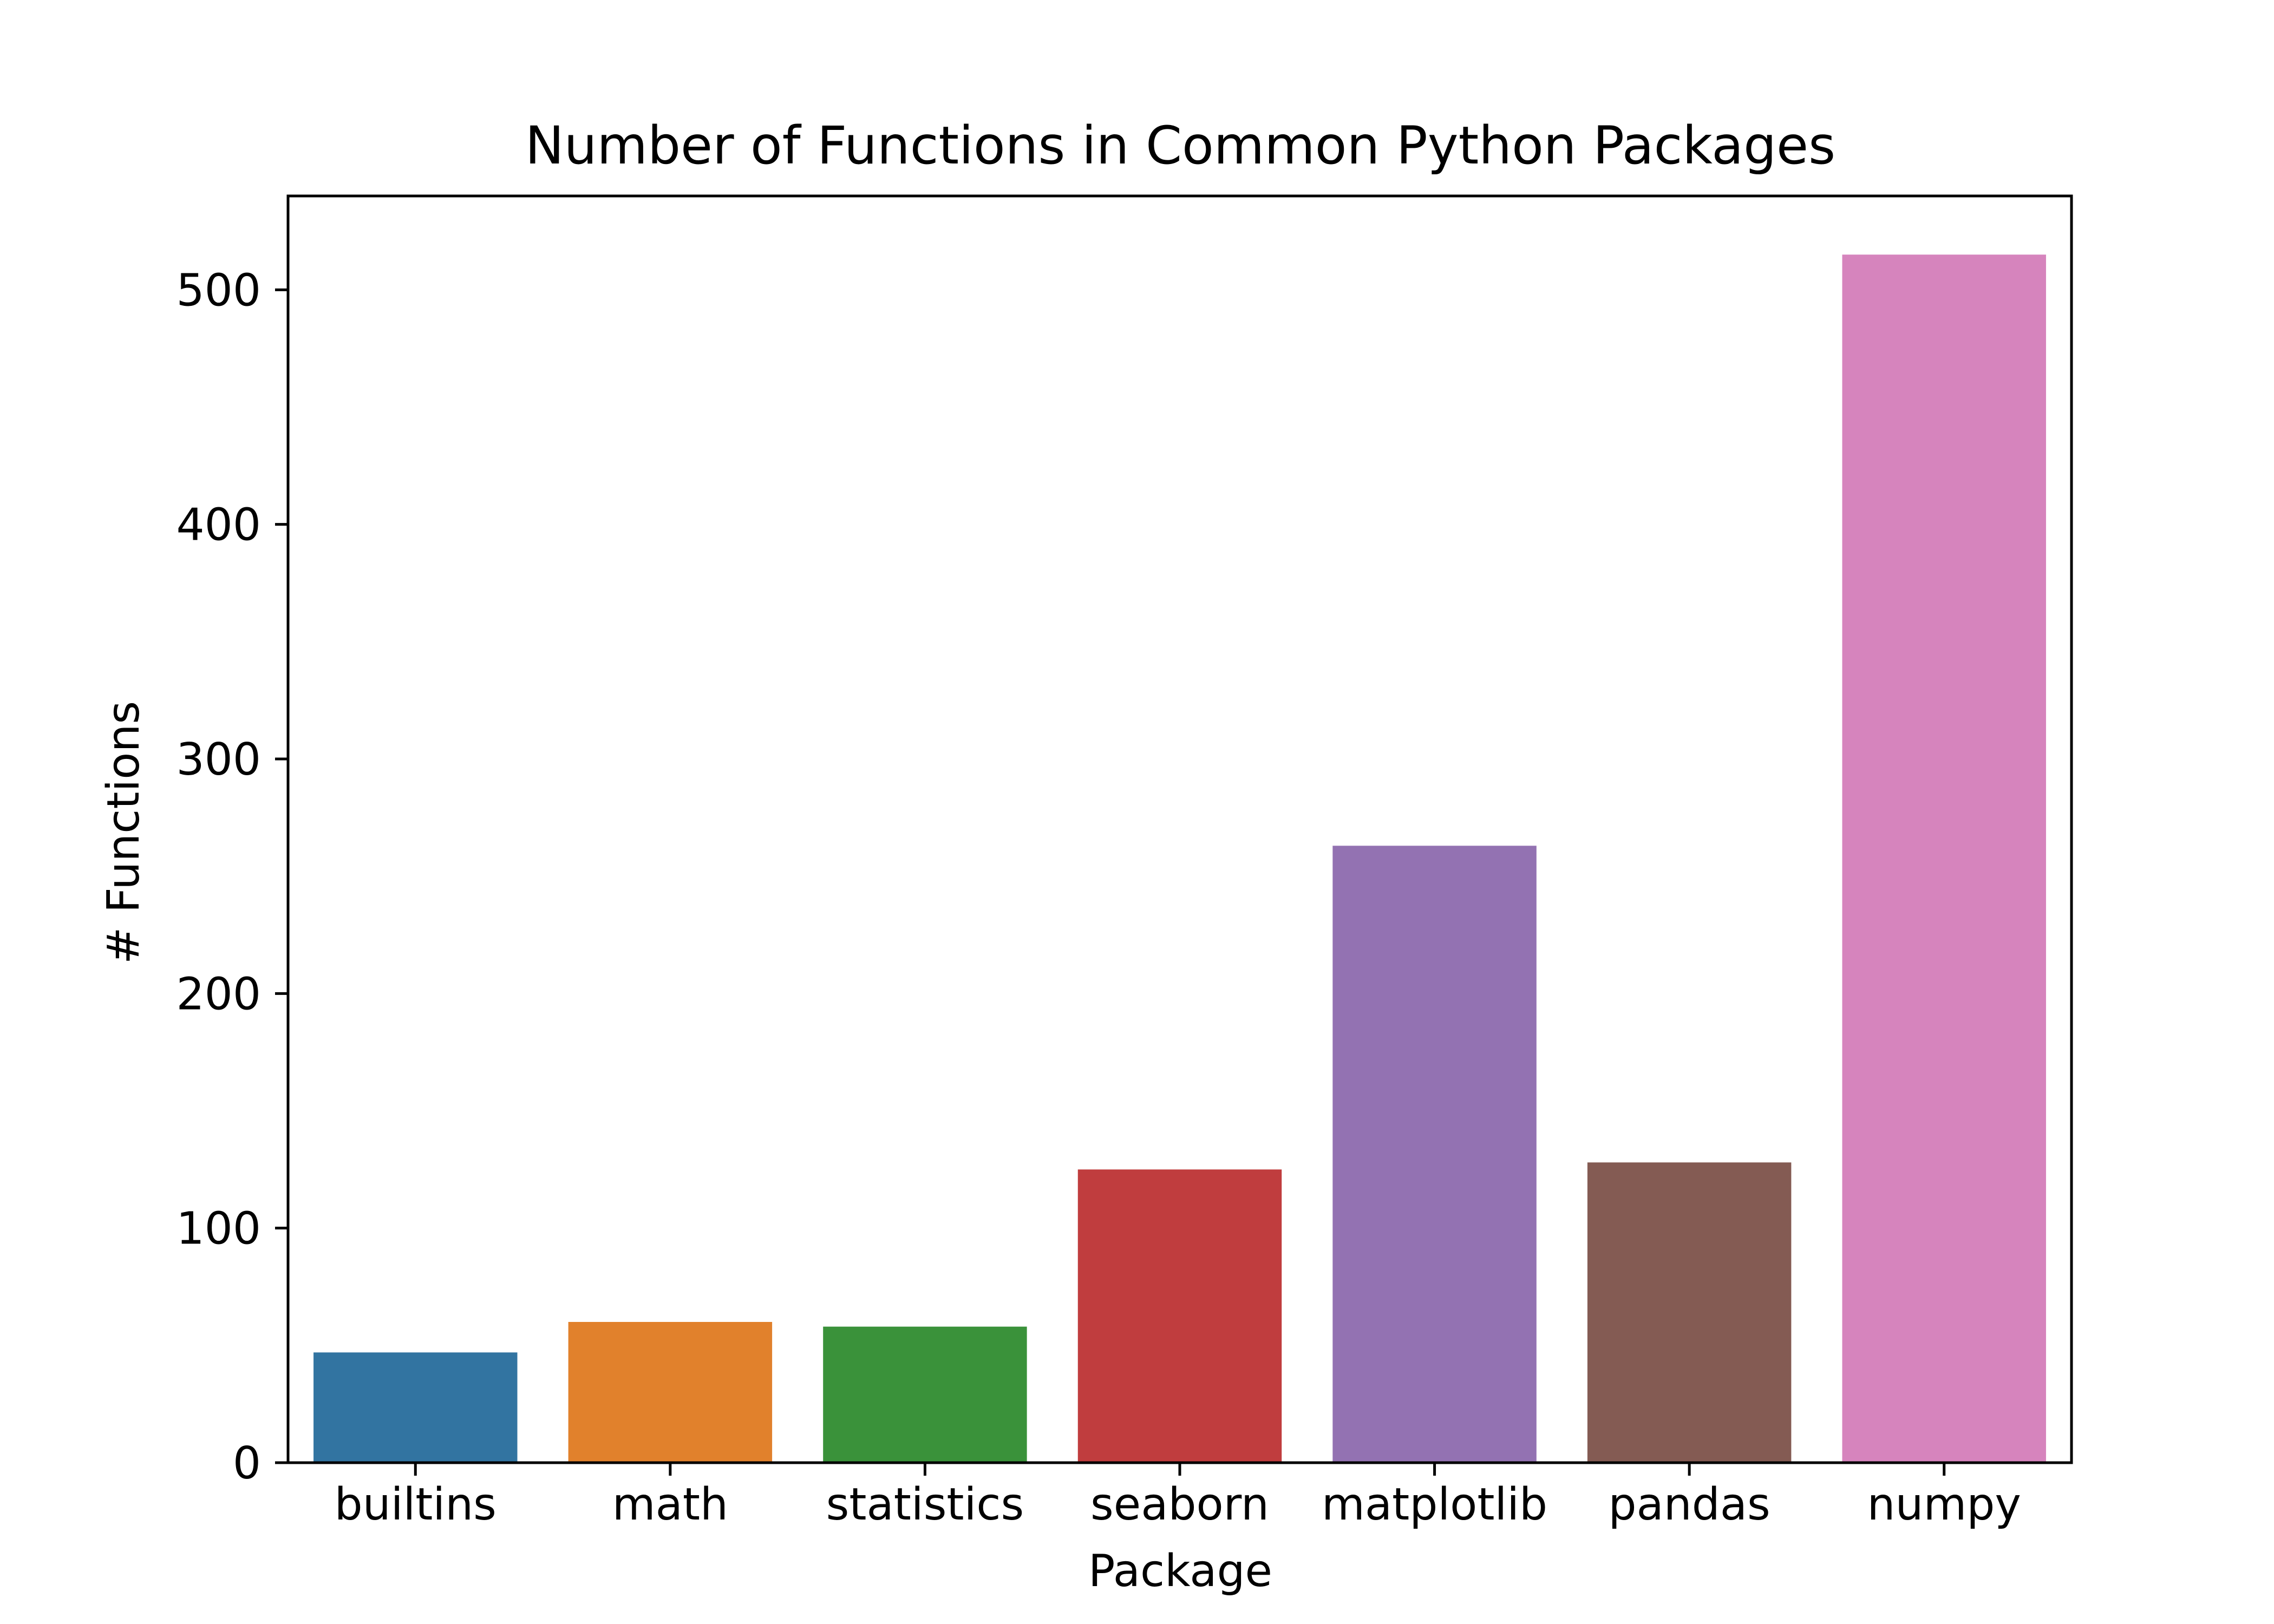  What do you see at coordinates (219, 994) in the screenshot?
I see `y-tick-label-200: 200` at bounding box center [219, 994].